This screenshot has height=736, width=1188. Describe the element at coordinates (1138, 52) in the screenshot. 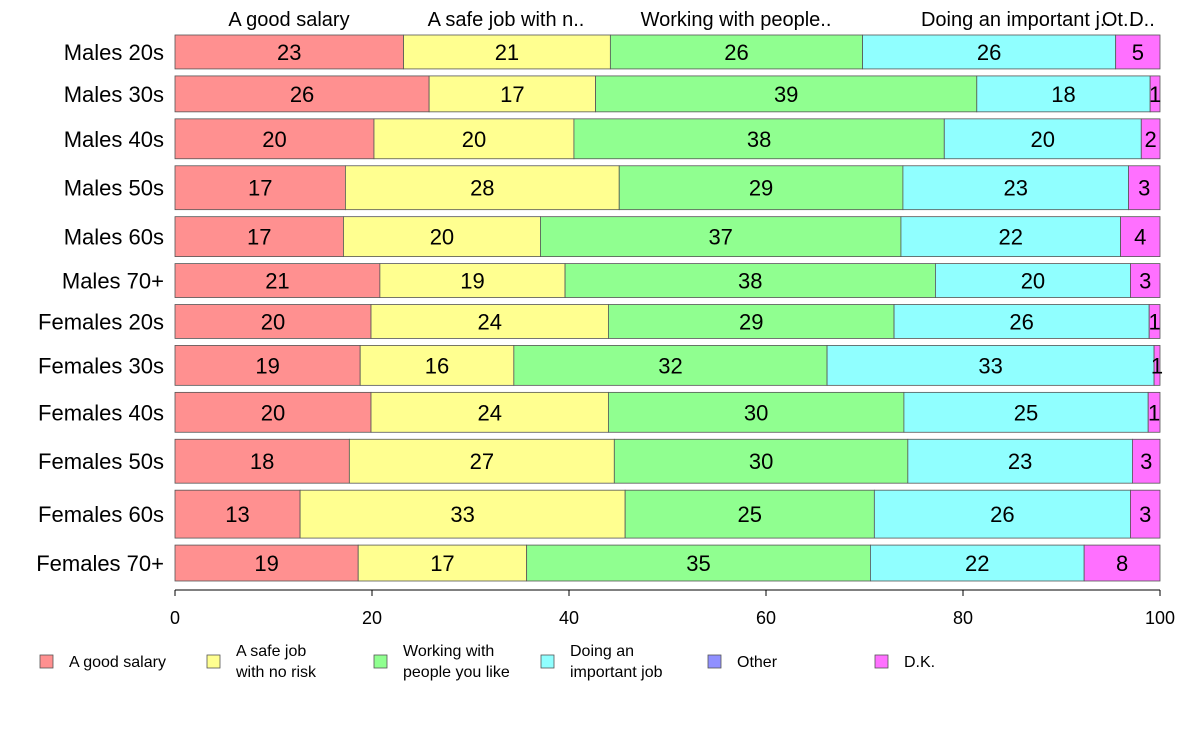

I see `data-label: 5` at that location.